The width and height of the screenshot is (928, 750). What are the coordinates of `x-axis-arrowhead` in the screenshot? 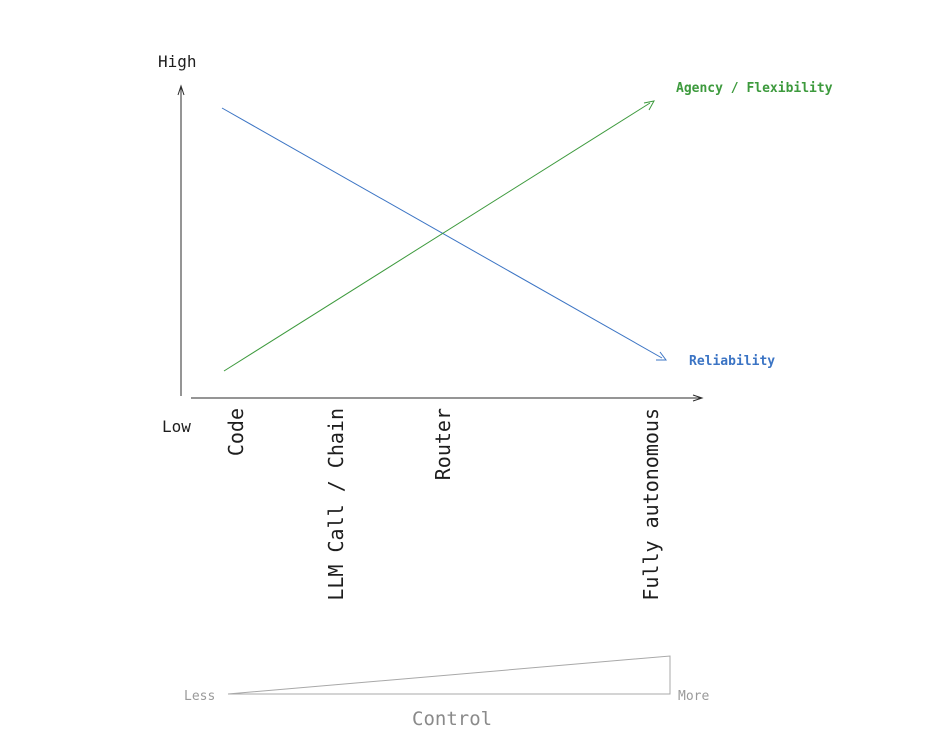 It's located at (698, 398).